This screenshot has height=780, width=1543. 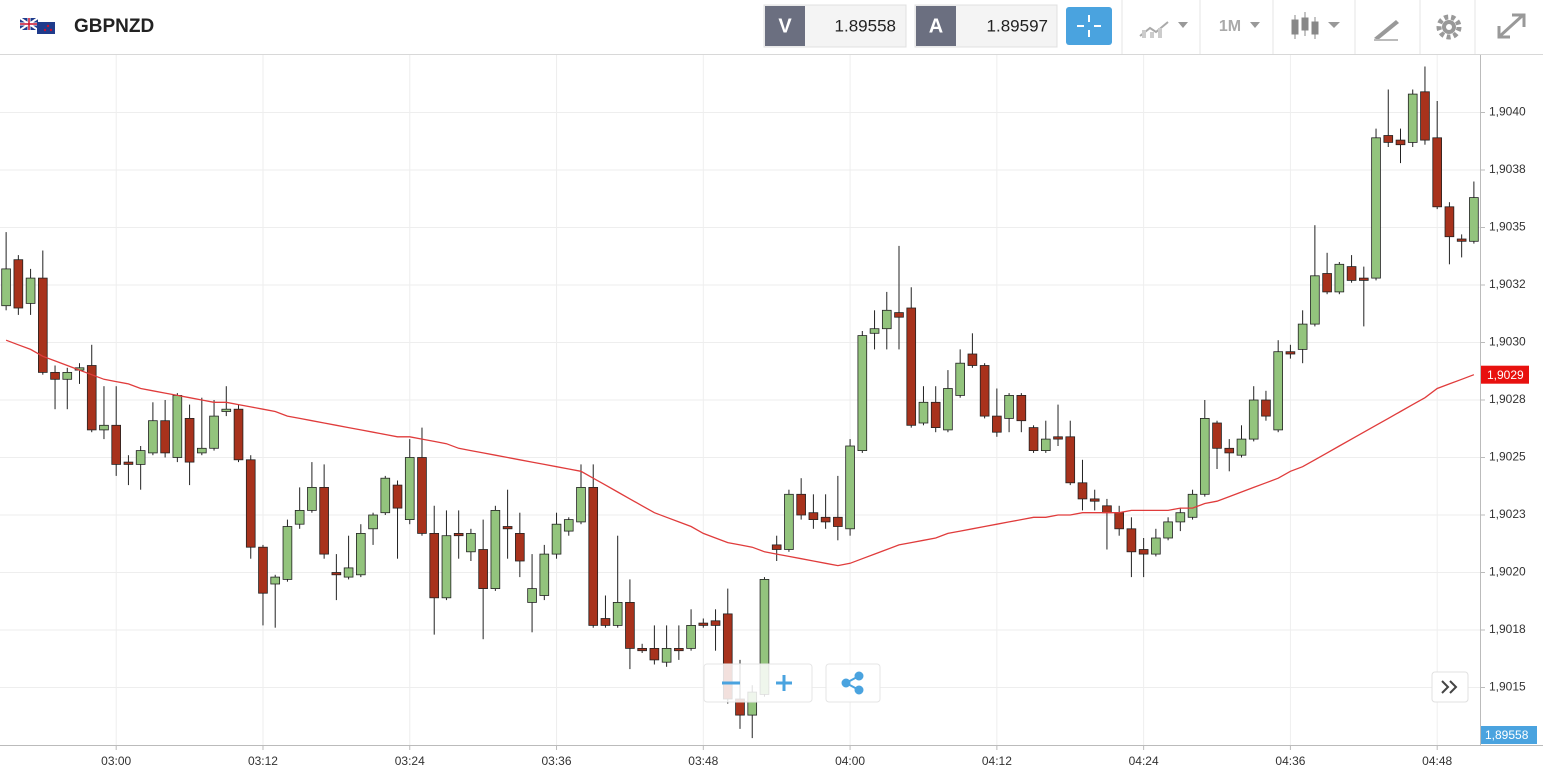 I want to click on indicators-button, so click(x=1163, y=29).